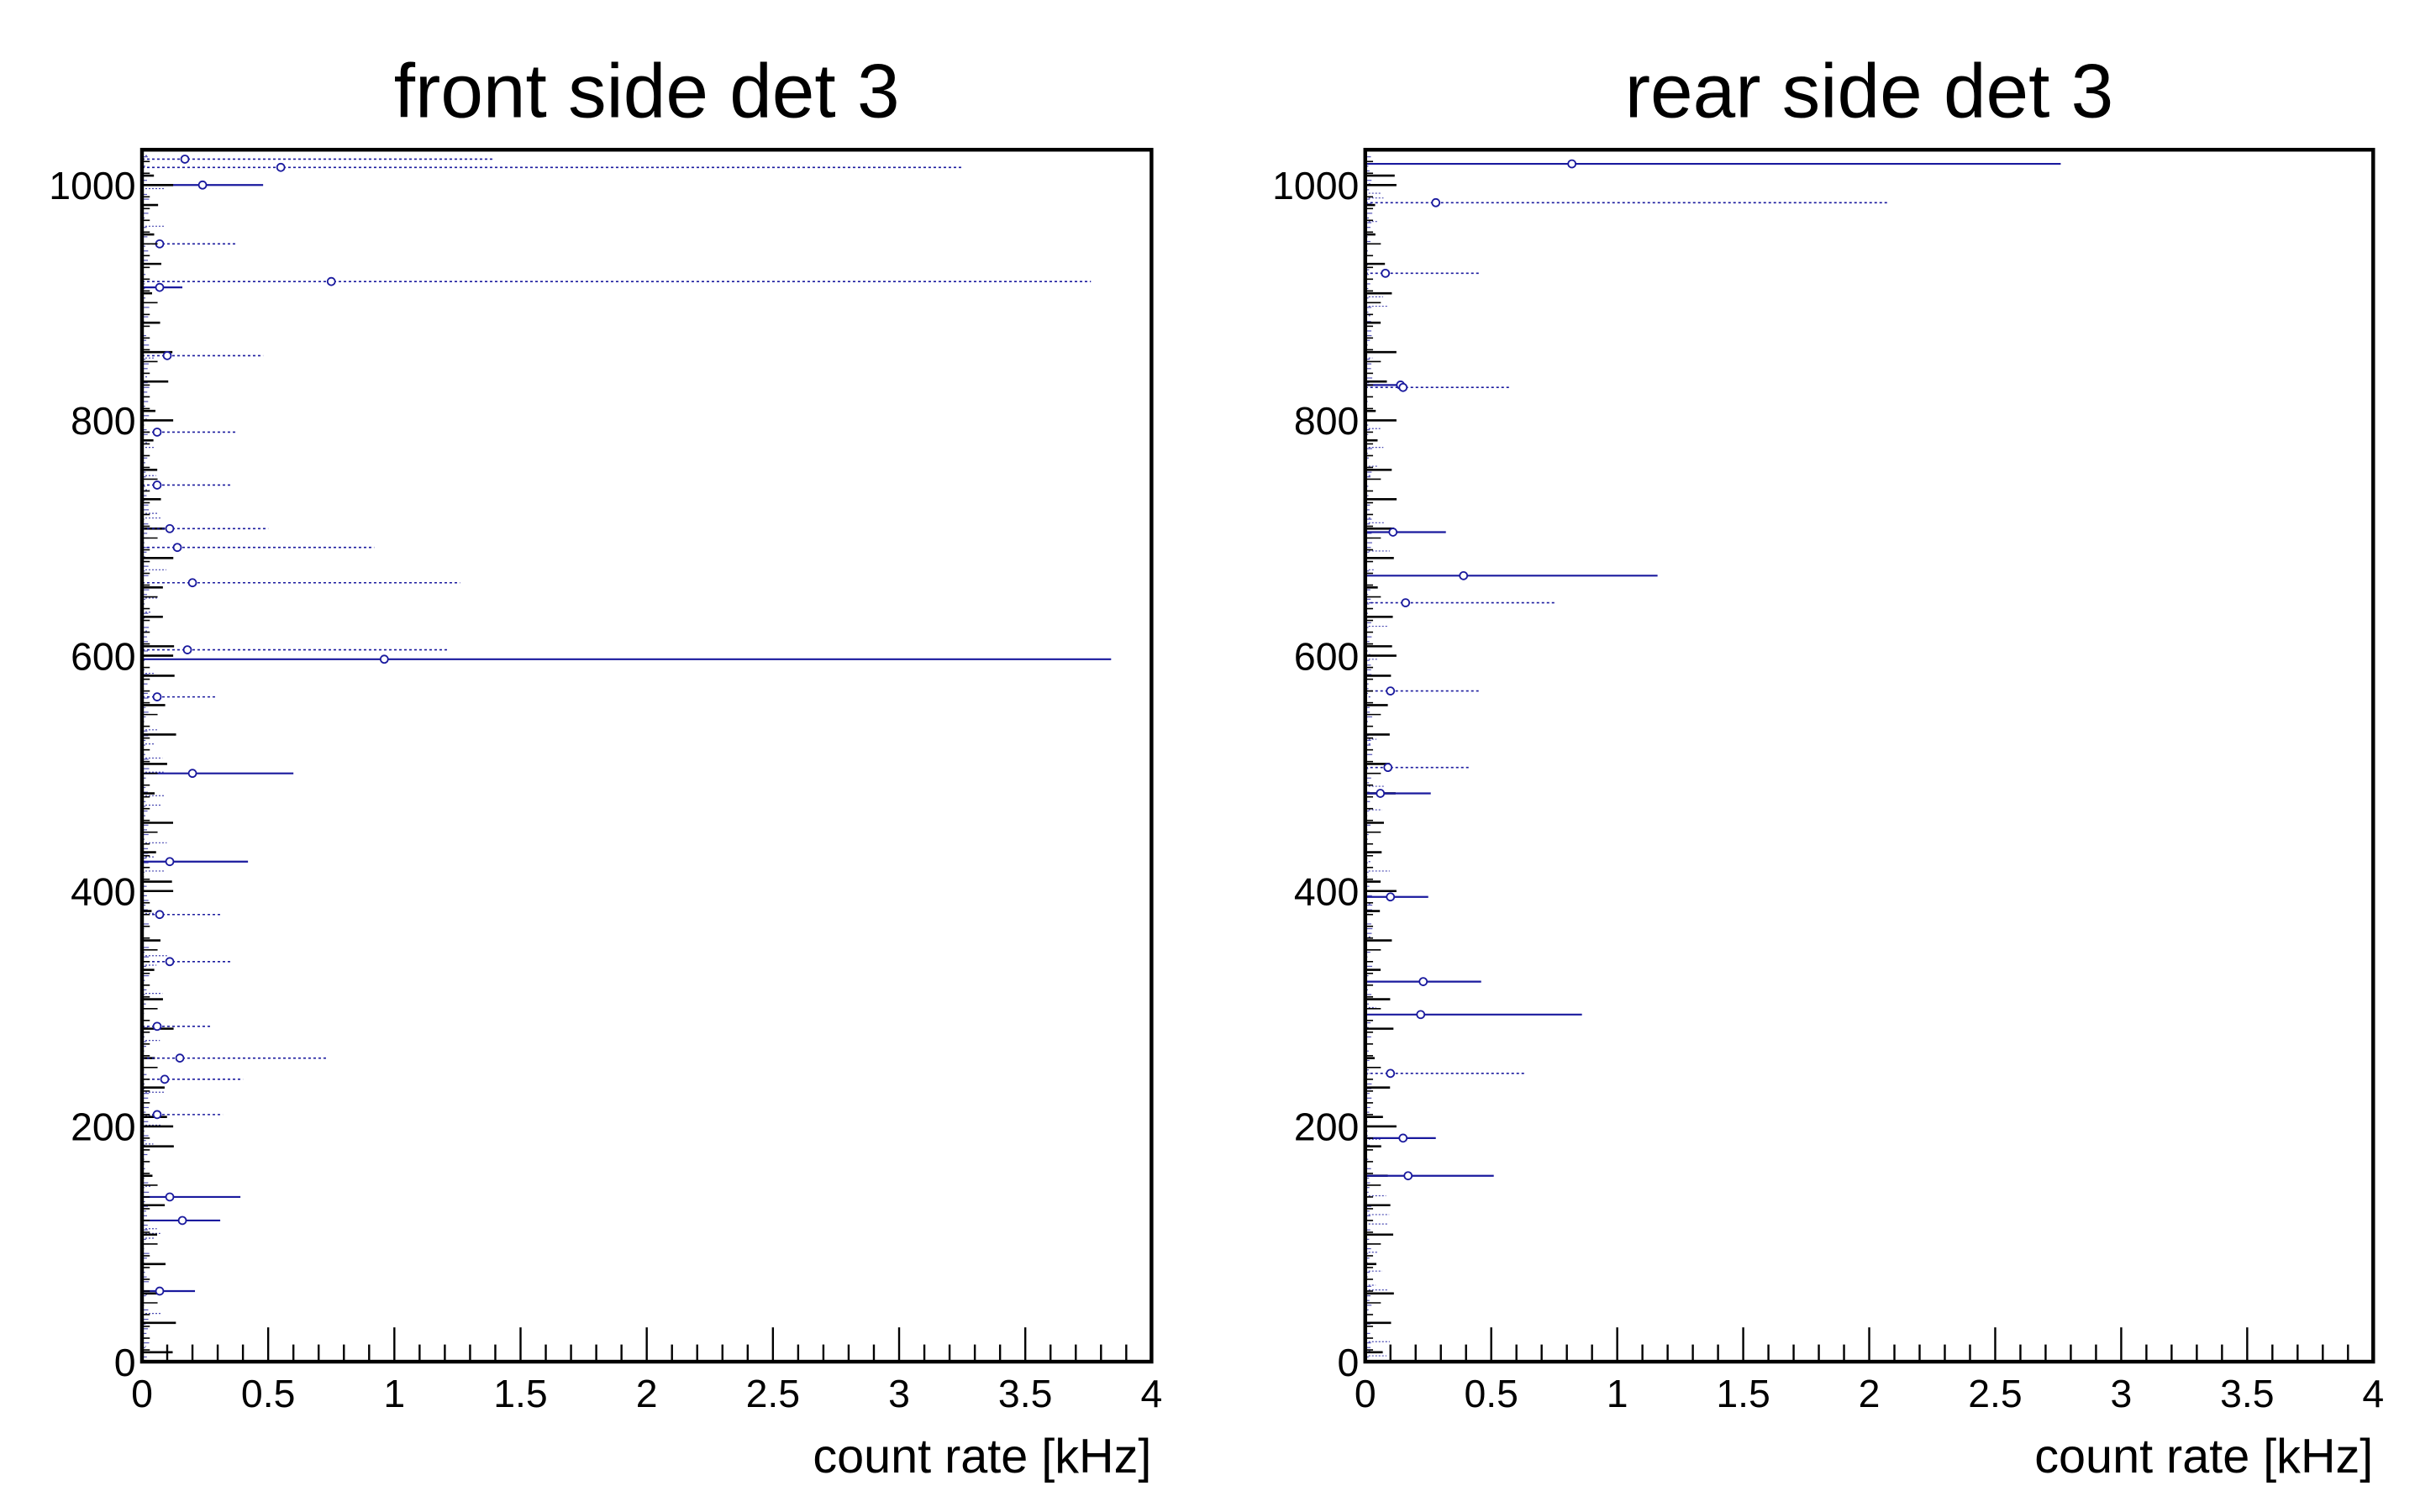  I want to click on panel-title: front side det 3, so click(647, 91).